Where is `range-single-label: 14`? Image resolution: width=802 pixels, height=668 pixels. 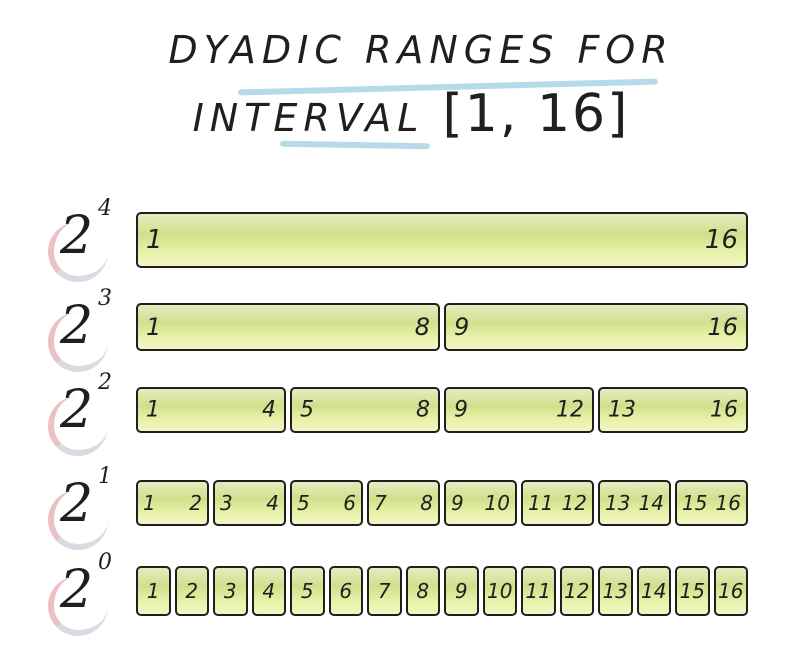
range-single-label: 14 is located at coordinates (654, 591).